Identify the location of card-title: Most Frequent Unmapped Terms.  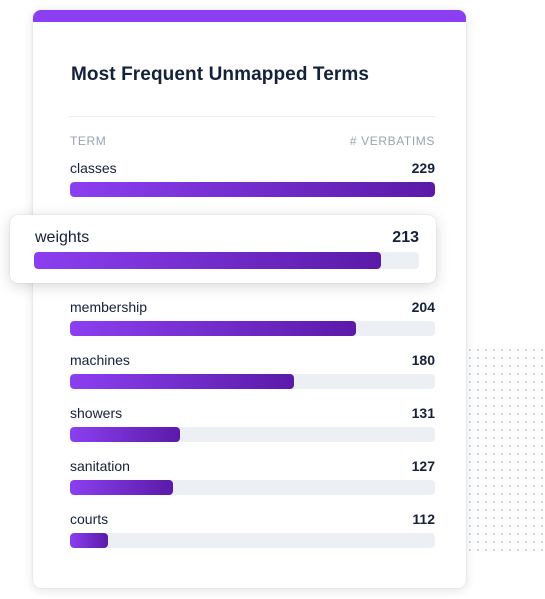
(220, 74).